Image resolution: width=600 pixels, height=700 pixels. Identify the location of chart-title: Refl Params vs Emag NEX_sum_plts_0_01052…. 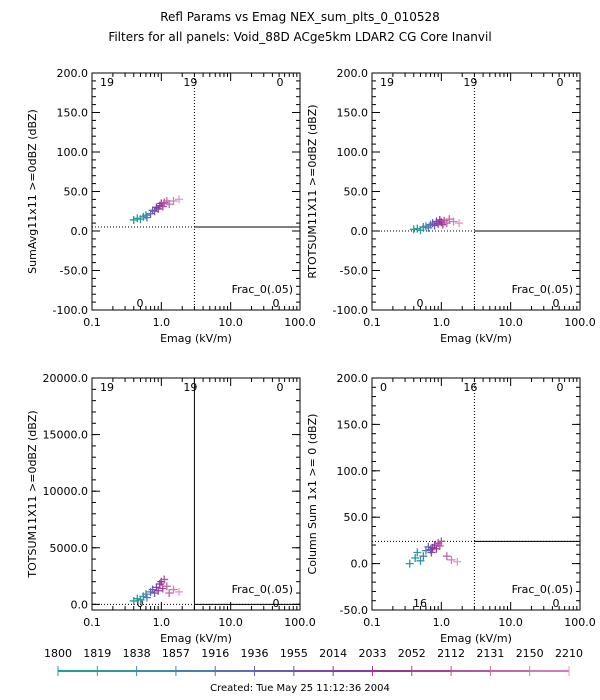
(300, 17).